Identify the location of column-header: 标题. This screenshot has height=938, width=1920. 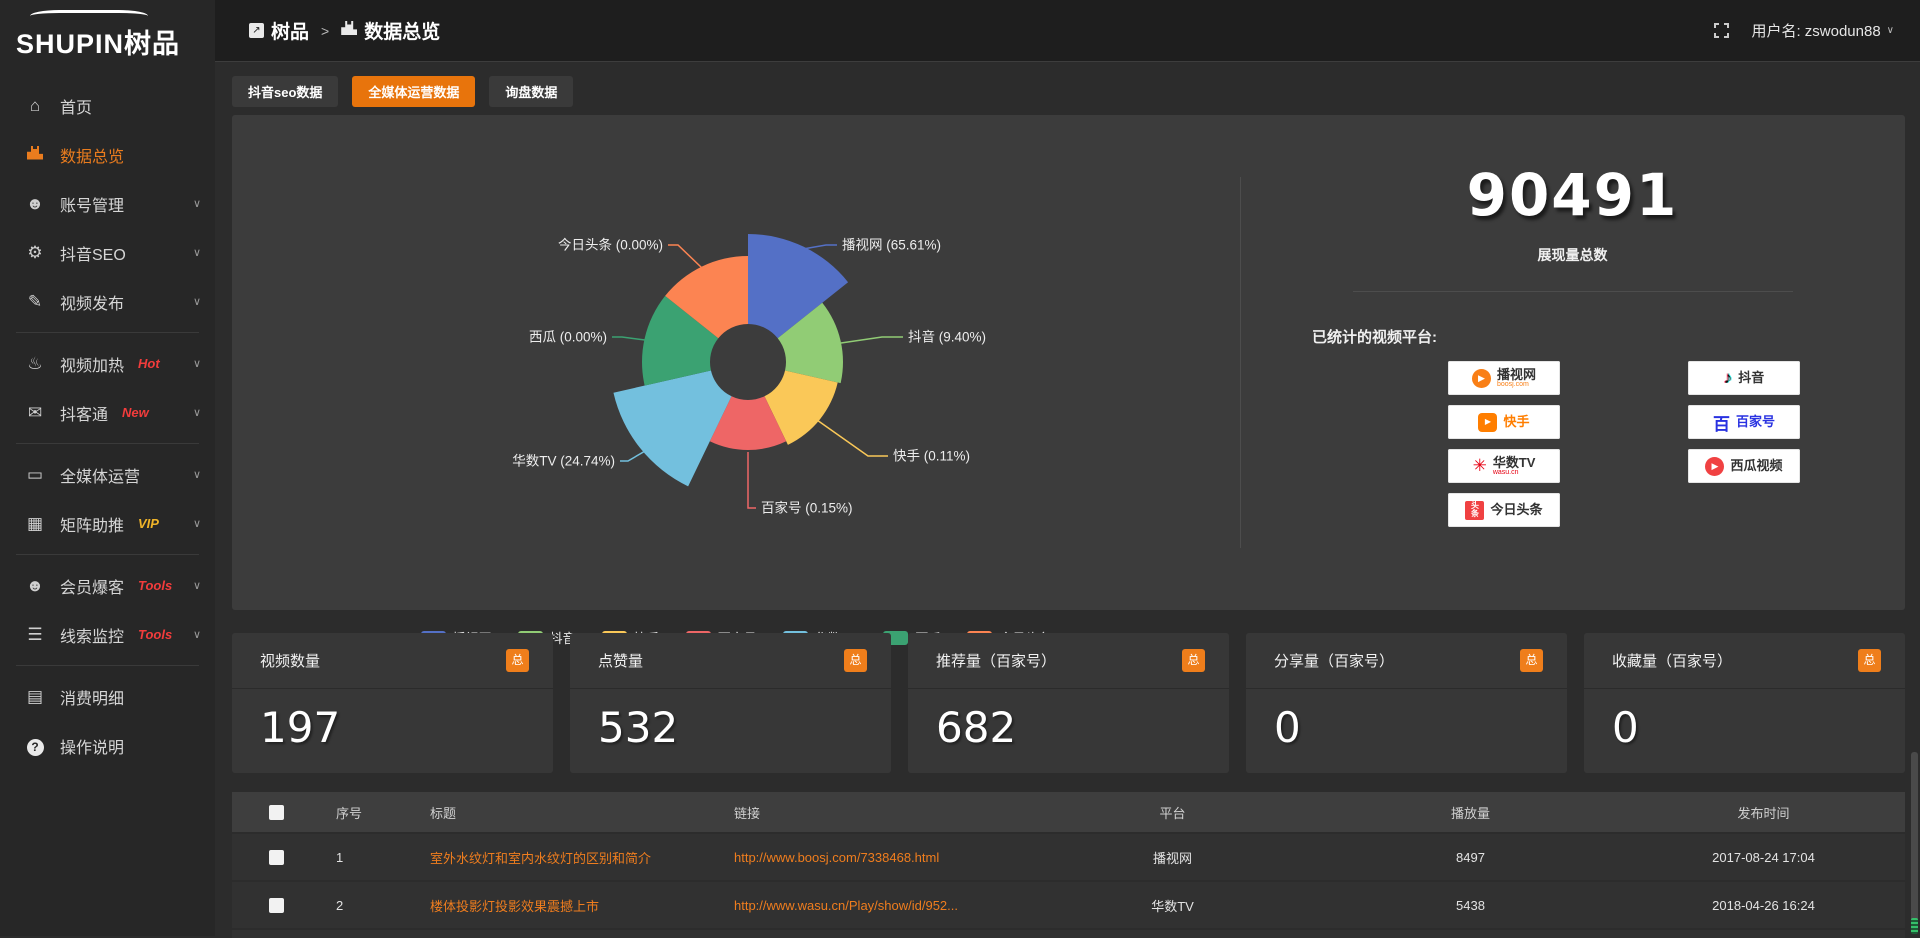
(571, 812).